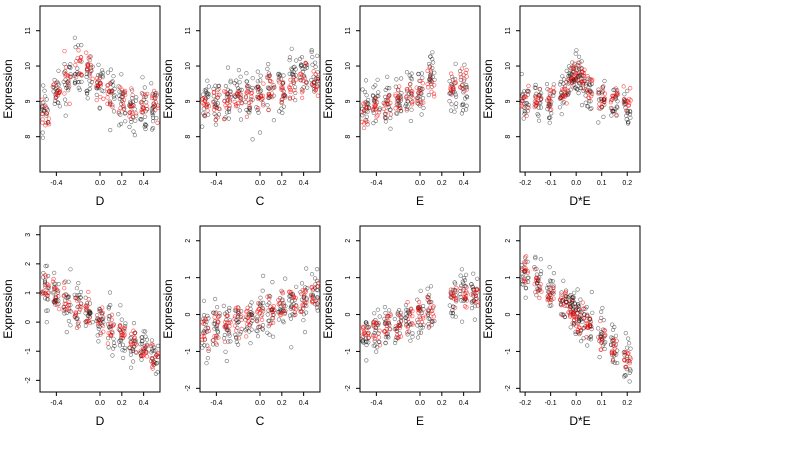 The height and width of the screenshot is (450, 800). Describe the element at coordinates (28, 137) in the screenshot. I see `y-tick-label: 8` at that location.